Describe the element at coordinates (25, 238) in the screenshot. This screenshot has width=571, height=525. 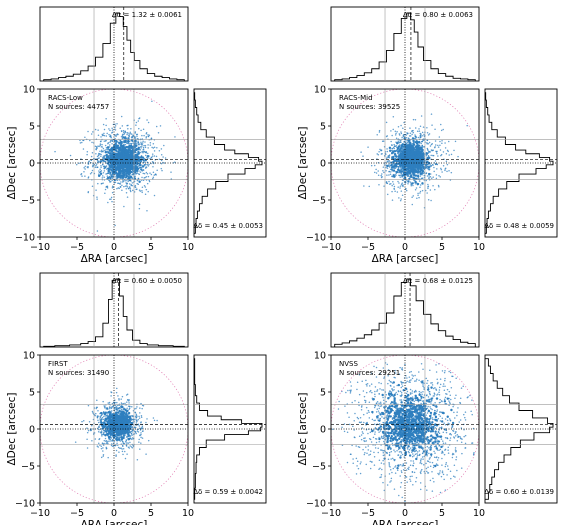
I see `y-tick-label: −10` at that location.